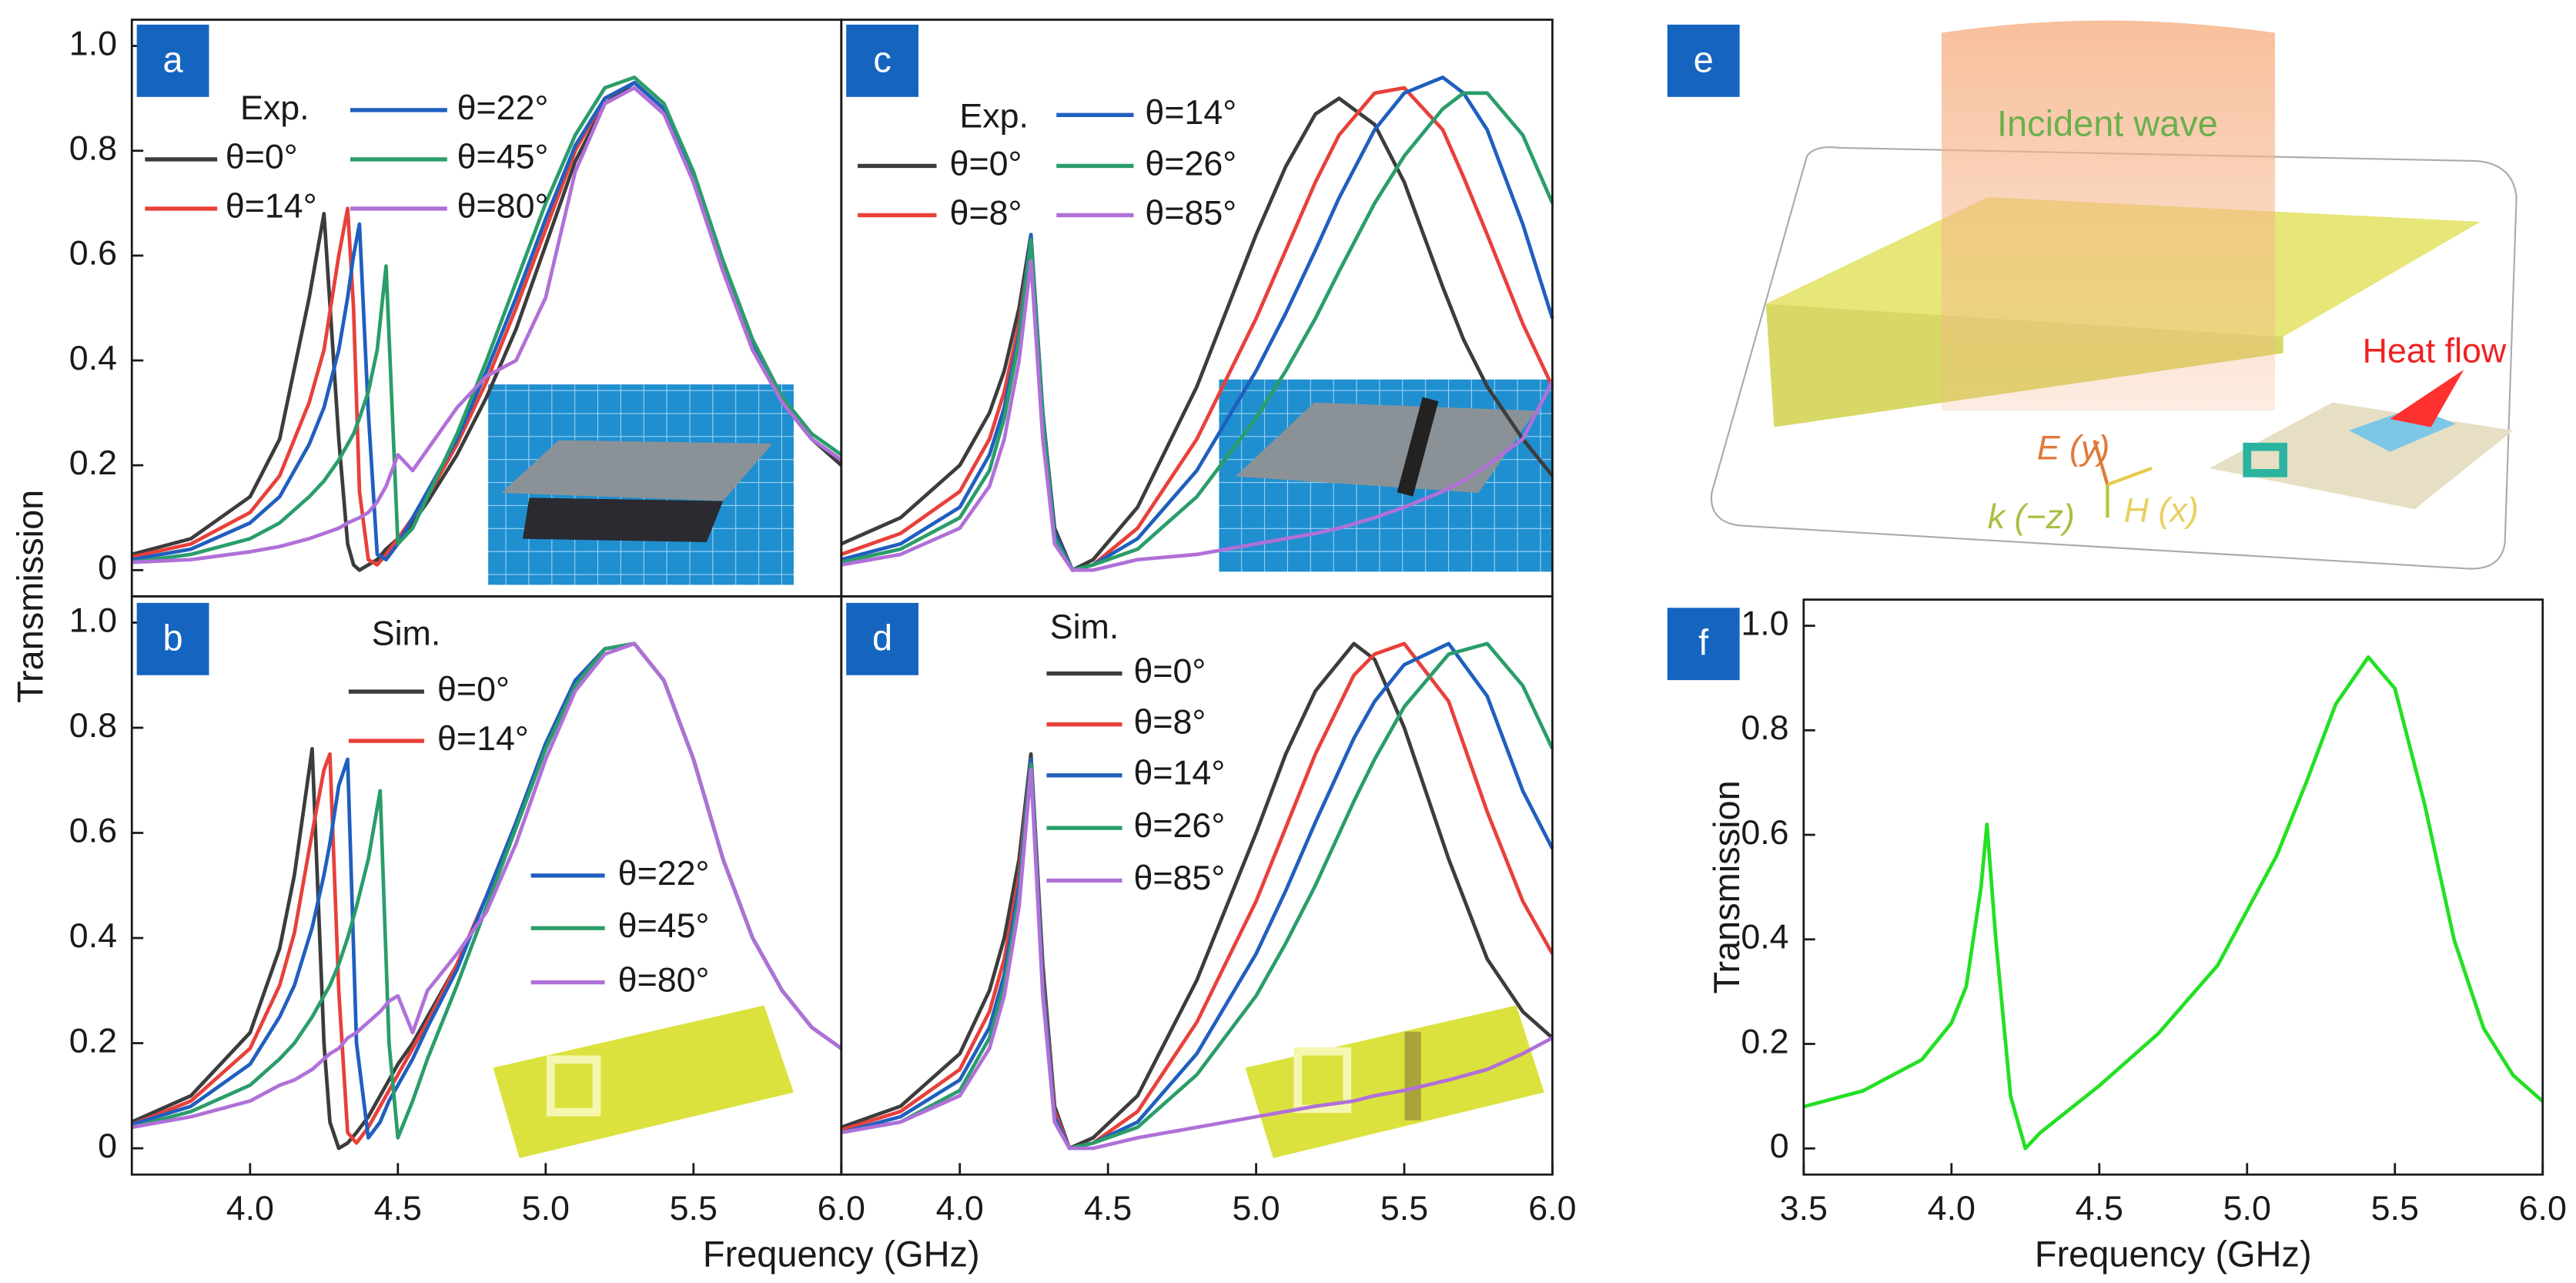 The image size is (2576, 1283). Describe the element at coordinates (1191, 212) in the screenshot. I see `legend-label: θ=85°` at that location.